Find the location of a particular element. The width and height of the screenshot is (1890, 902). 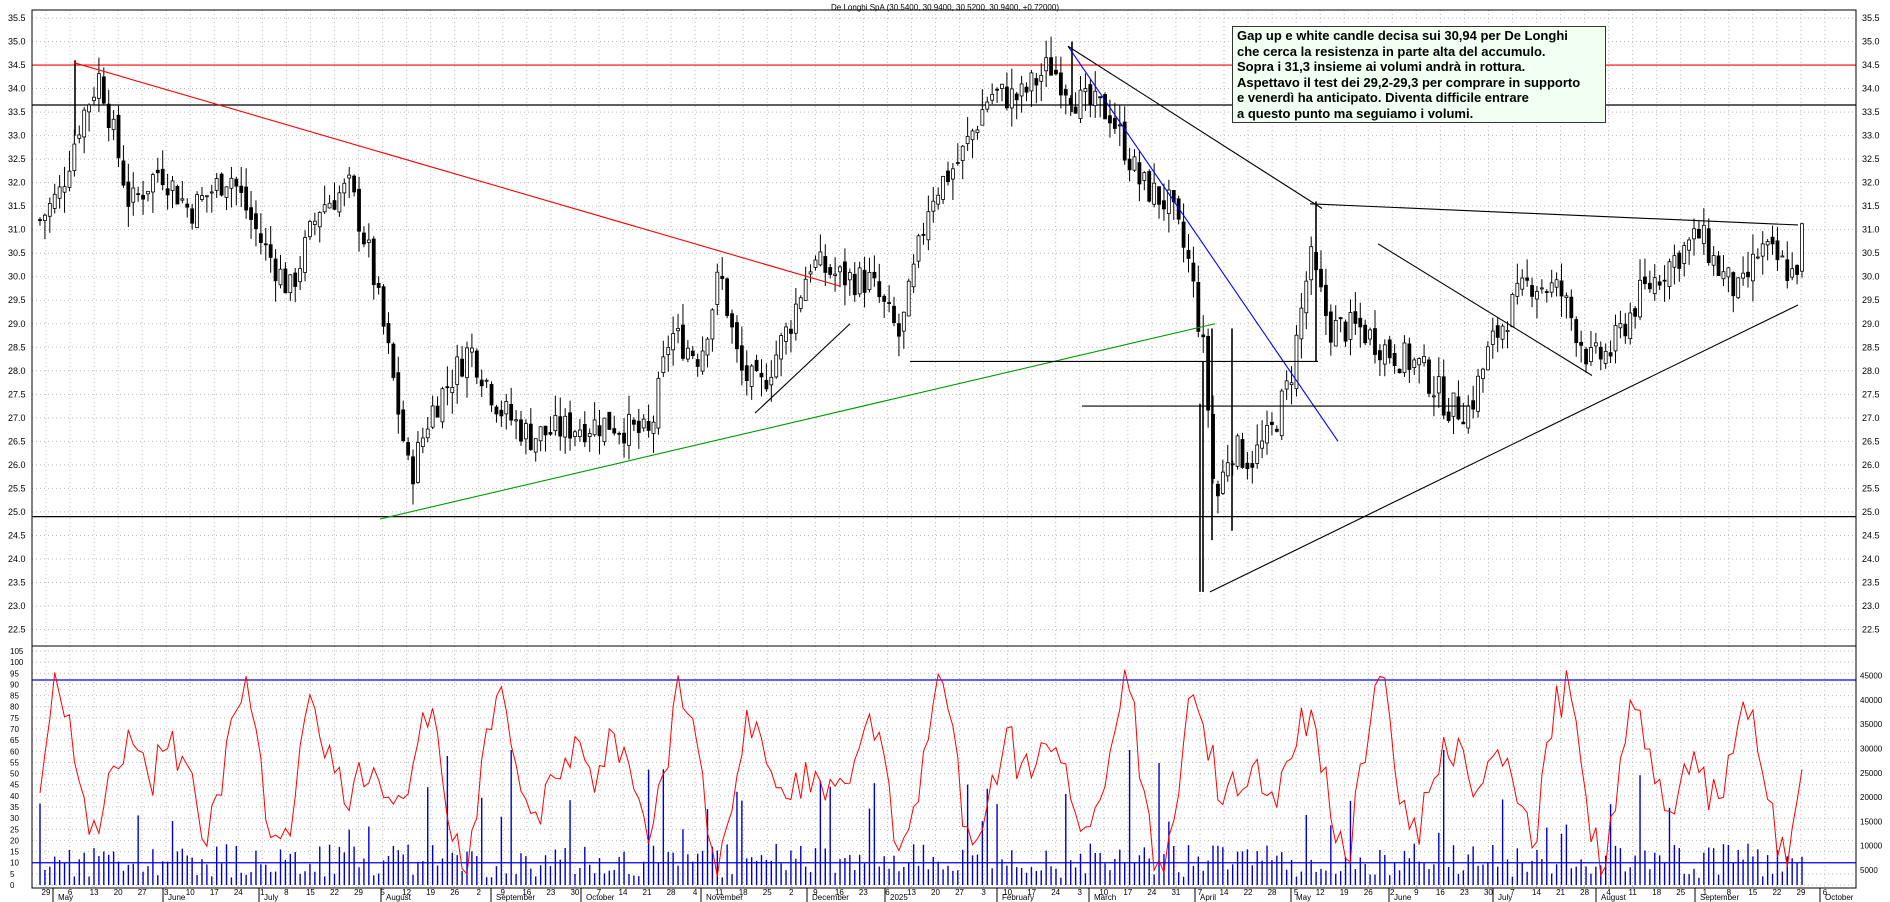

volume-tick-label: 10000 is located at coordinates (1871, 846).